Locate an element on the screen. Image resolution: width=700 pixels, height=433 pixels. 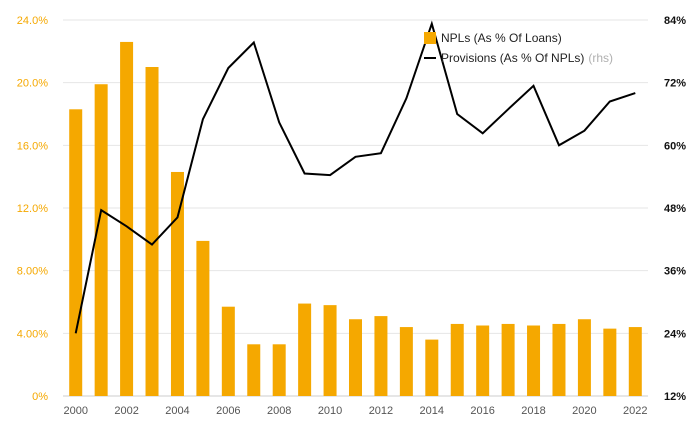
x-tick-label: 2000 is located at coordinates (75, 411).